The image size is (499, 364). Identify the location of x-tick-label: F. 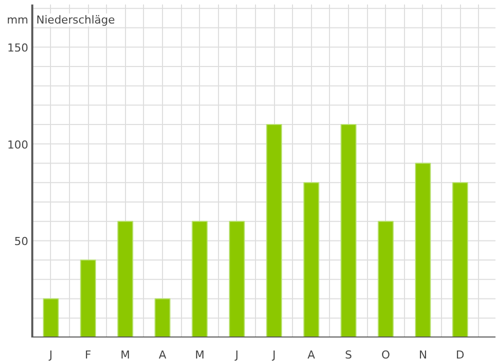
(88, 355).